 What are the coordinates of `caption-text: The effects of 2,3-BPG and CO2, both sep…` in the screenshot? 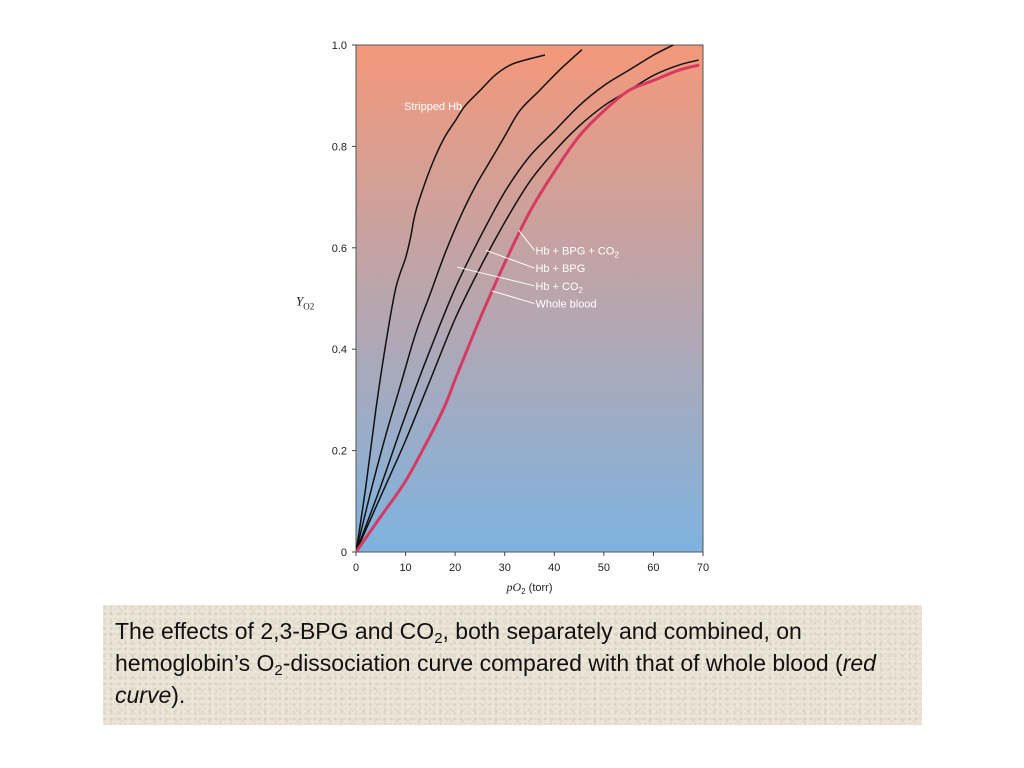 It's located at (512, 663).